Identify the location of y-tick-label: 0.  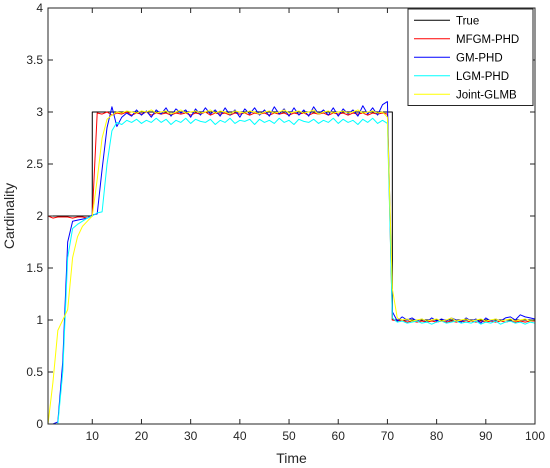
(39, 424).